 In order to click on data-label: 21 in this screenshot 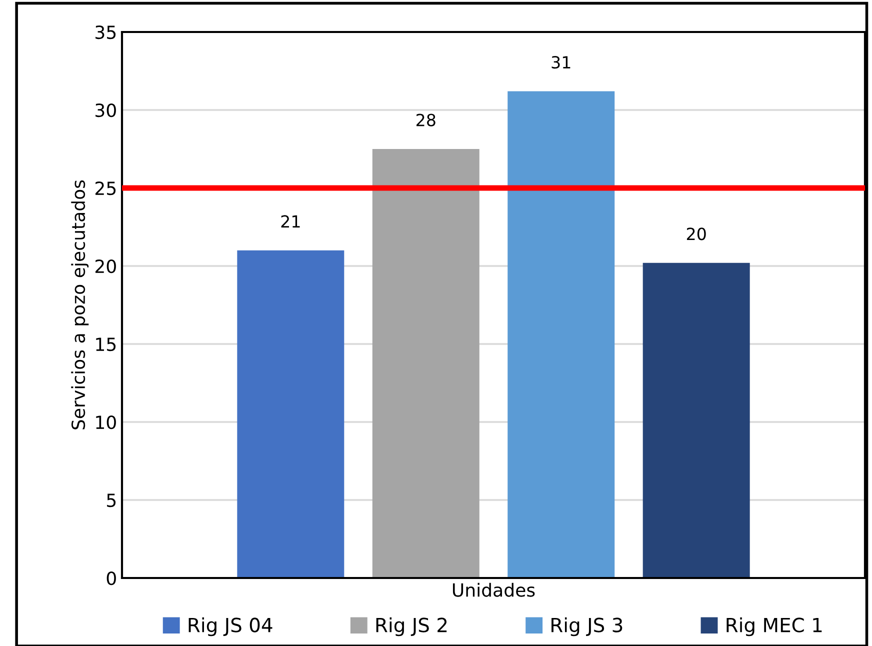, I will do `click(290, 221)`.